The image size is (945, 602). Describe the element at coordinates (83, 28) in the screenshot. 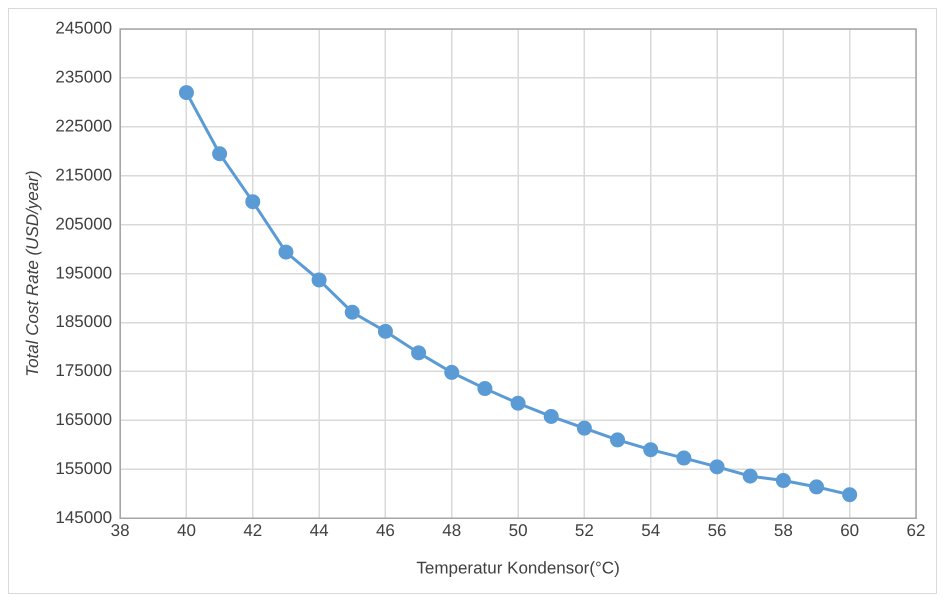

I see `y-tick-label: 245000` at that location.